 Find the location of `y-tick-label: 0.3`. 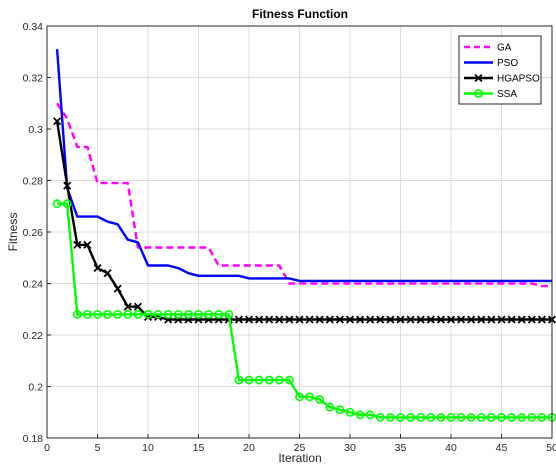

y-tick-label: 0.3 is located at coordinates (35, 130).